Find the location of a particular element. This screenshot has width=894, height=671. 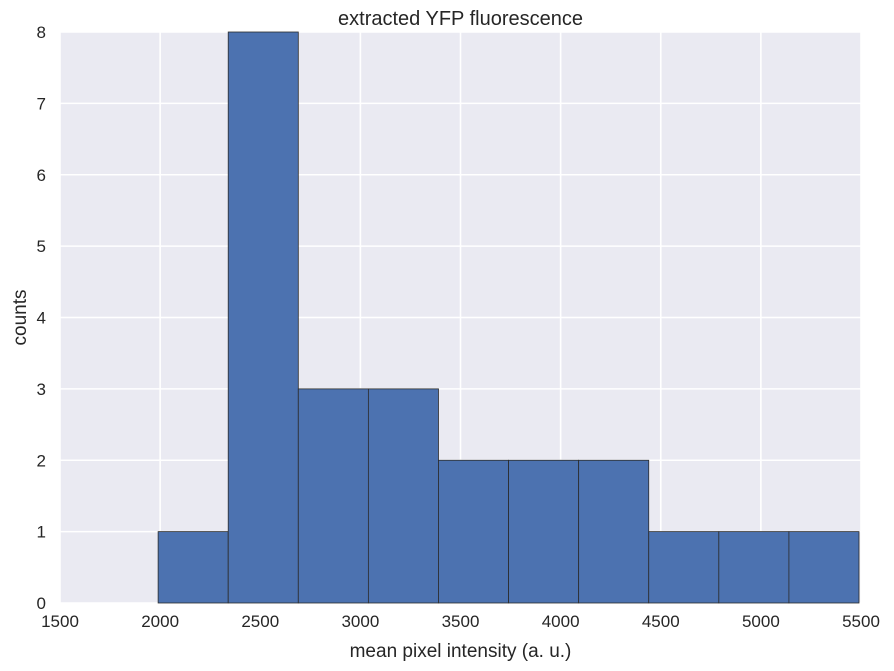

y-tick-label: 0 is located at coordinates (41, 603).